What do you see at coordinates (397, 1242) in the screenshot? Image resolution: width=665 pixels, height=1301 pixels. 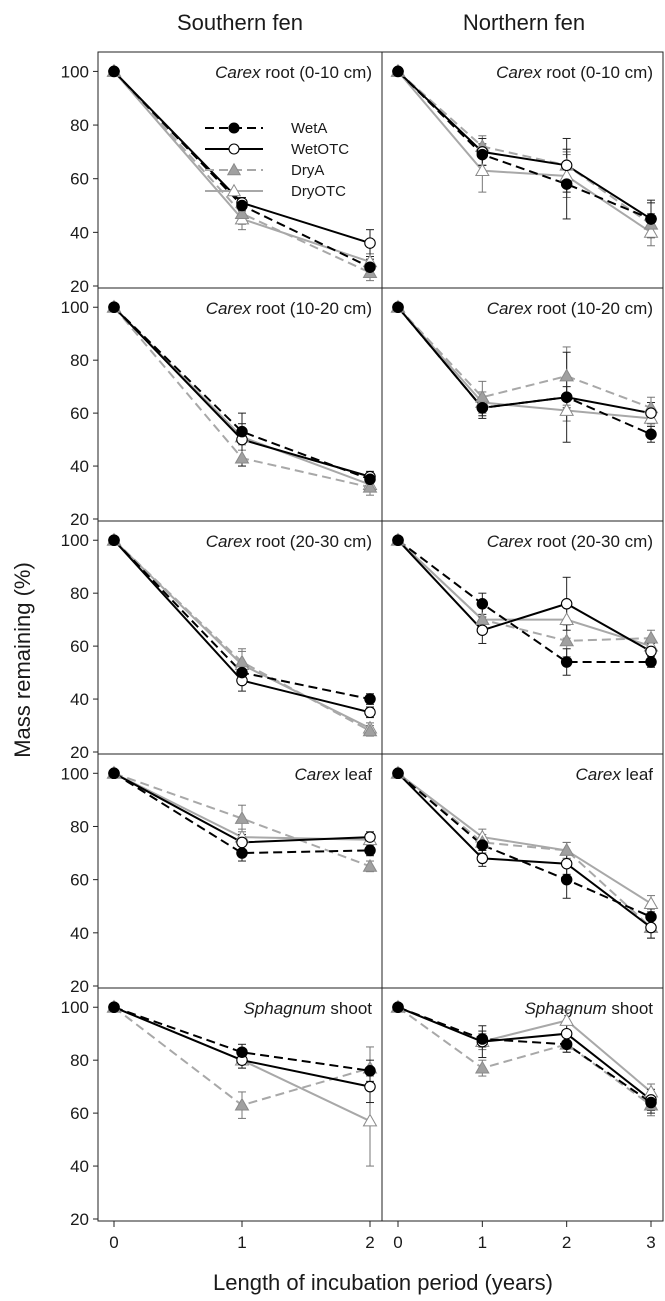 I see `x-tick-label: 0` at bounding box center [397, 1242].